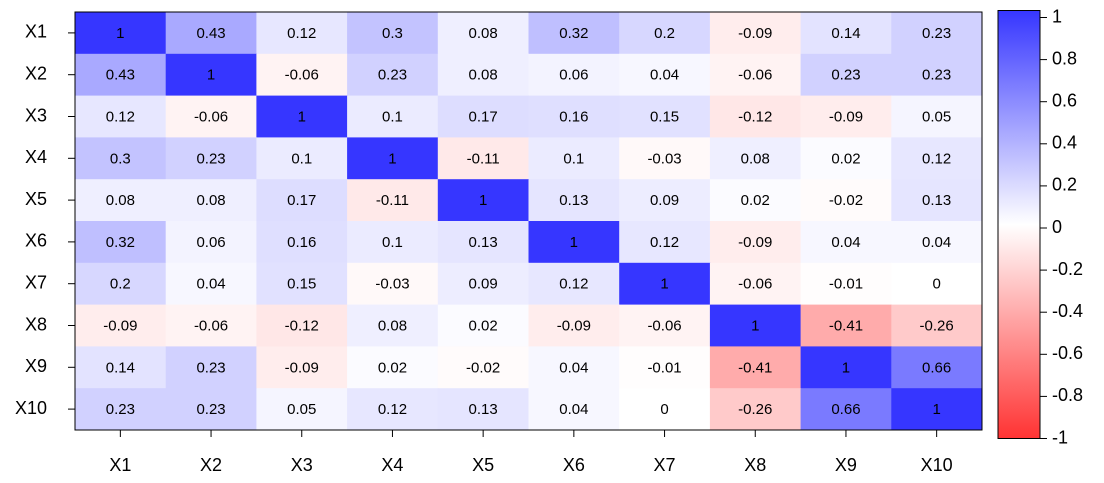 This screenshot has width=1104, height=483. Describe the element at coordinates (1067, 395) in the screenshot. I see `colorbar-tick-label: -0.8` at that location.